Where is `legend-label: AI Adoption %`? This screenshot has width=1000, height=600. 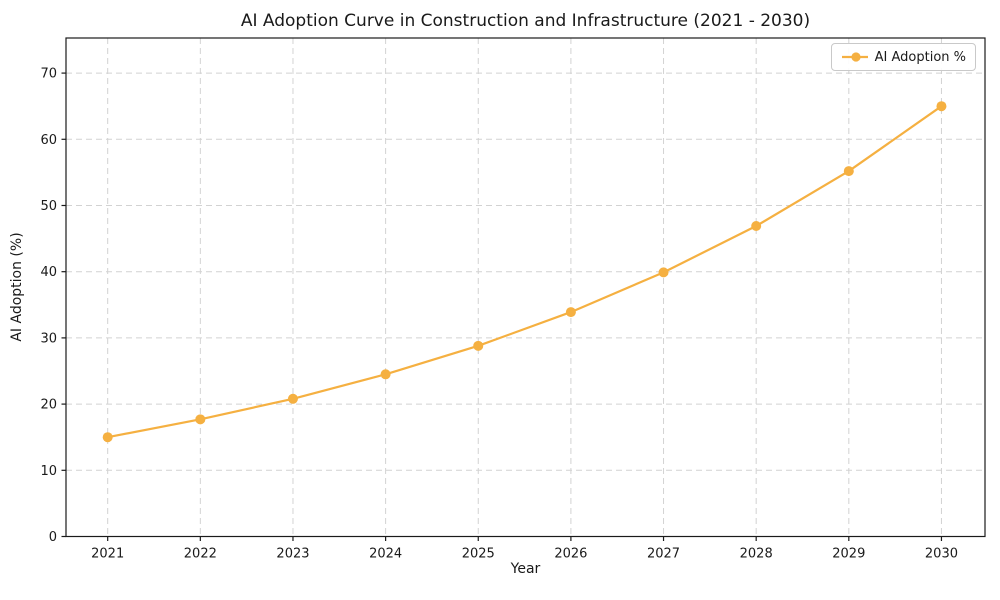 legend-label: AI Adoption % is located at coordinates (920, 57).